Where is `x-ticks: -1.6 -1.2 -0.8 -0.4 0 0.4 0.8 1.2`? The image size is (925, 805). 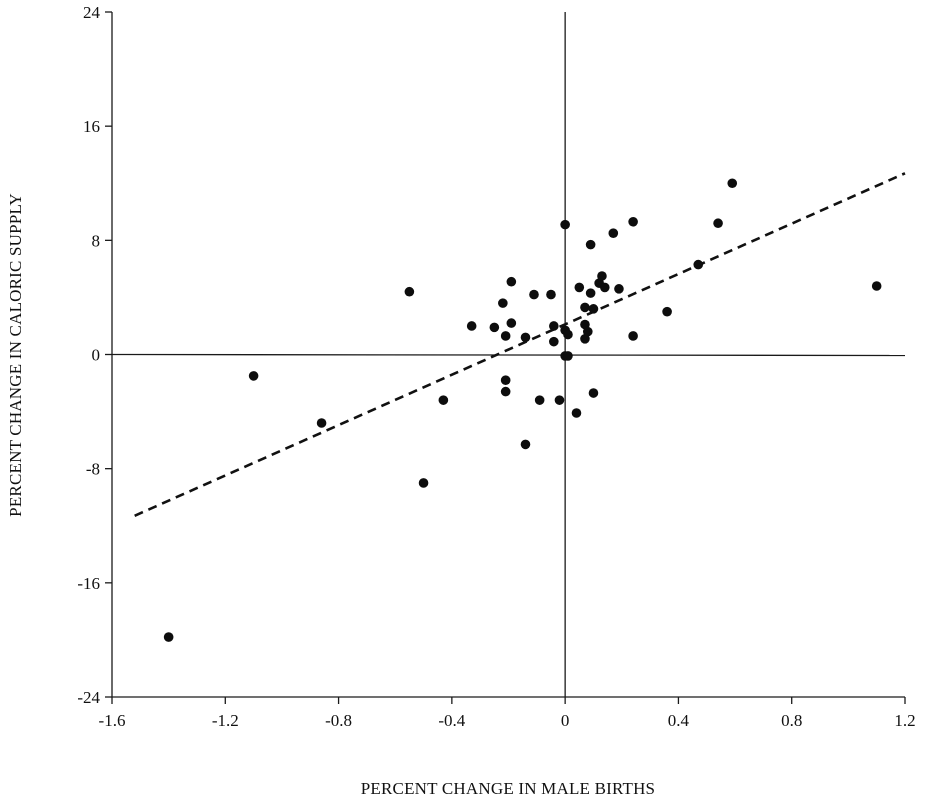
x-ticks: -1.6 -1.2 -0.8 -0.4 0 0.4 0.8 1.2 is located at coordinates (507, 713).